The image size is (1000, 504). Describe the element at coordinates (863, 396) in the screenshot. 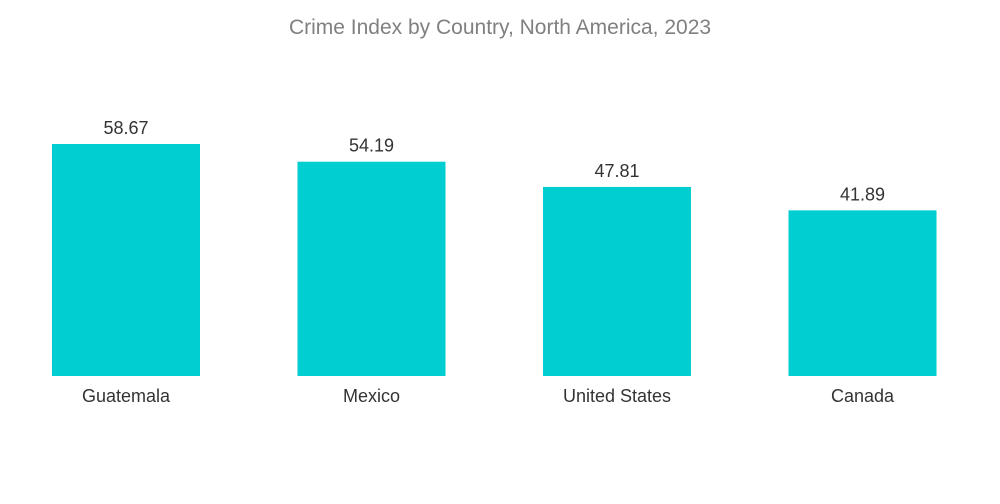

I see `category-label-canada: Canada` at that location.